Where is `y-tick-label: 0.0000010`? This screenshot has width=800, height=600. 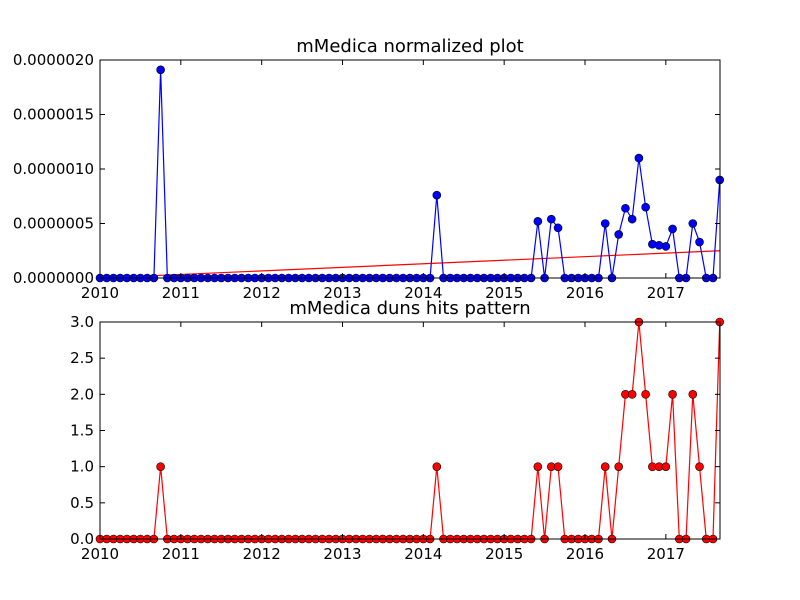
y-tick-label: 0.0000010 is located at coordinates (53, 169).